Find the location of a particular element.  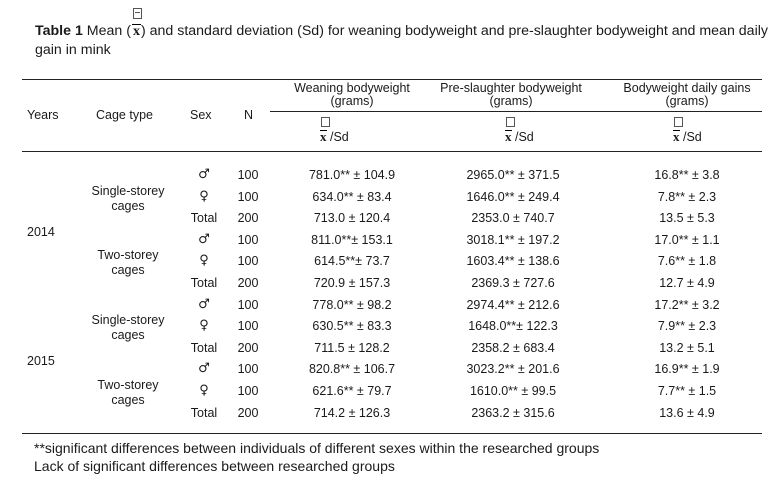

cage-two-2014: Two-storey cages is located at coordinates (128, 262).